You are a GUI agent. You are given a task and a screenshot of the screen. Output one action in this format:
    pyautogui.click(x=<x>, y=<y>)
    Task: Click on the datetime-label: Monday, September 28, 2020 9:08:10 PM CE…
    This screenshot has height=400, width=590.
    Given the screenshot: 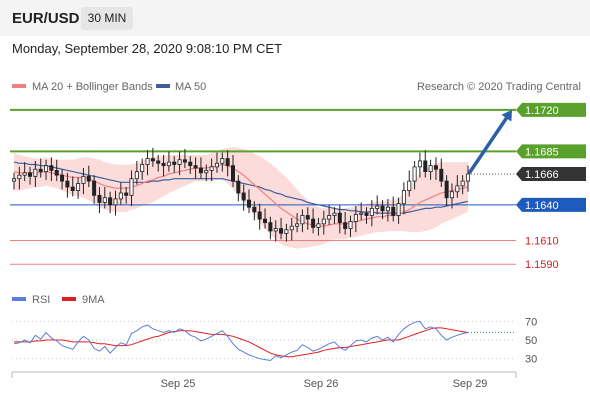 What is the action you would take?
    pyautogui.click(x=147, y=48)
    